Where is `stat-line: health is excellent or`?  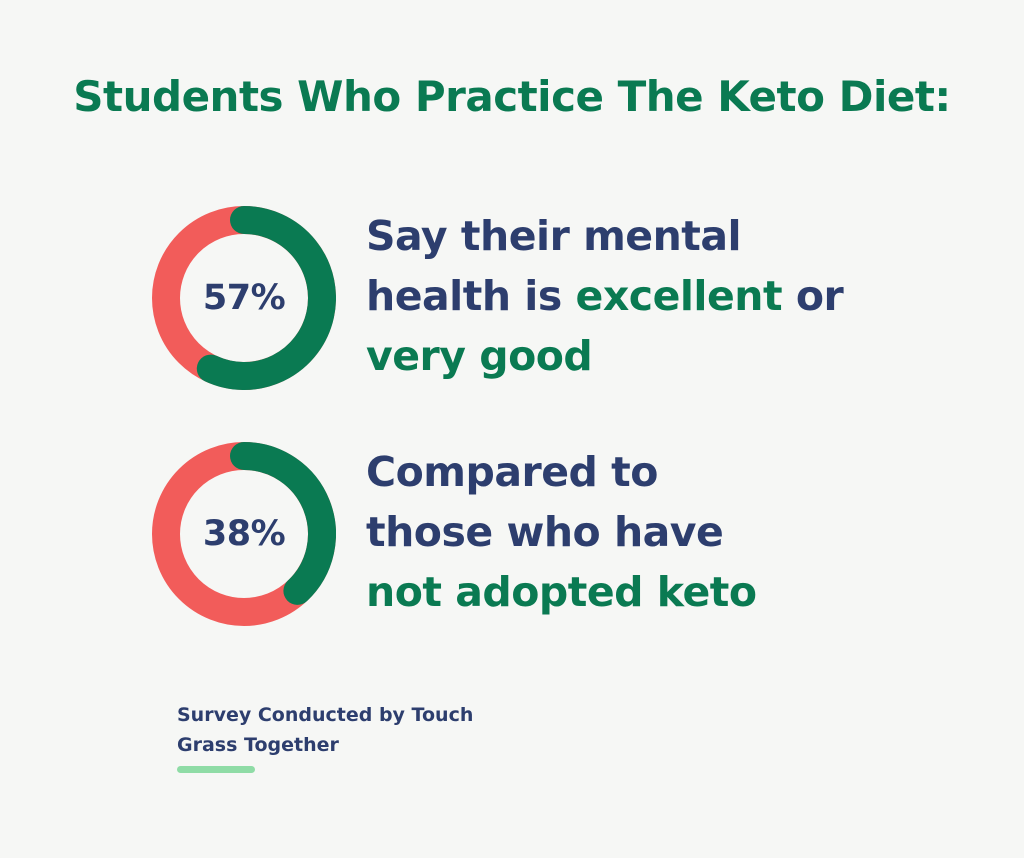 stat-line: health is excellent or is located at coordinates (636, 296).